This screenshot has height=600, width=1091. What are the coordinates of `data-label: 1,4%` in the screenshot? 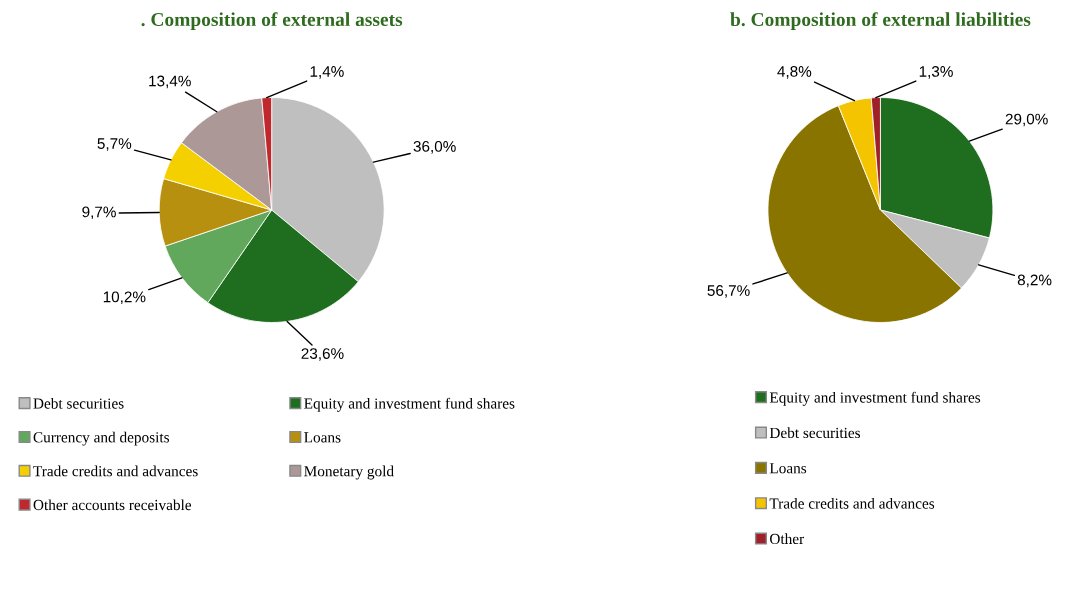 It's located at (327, 72).